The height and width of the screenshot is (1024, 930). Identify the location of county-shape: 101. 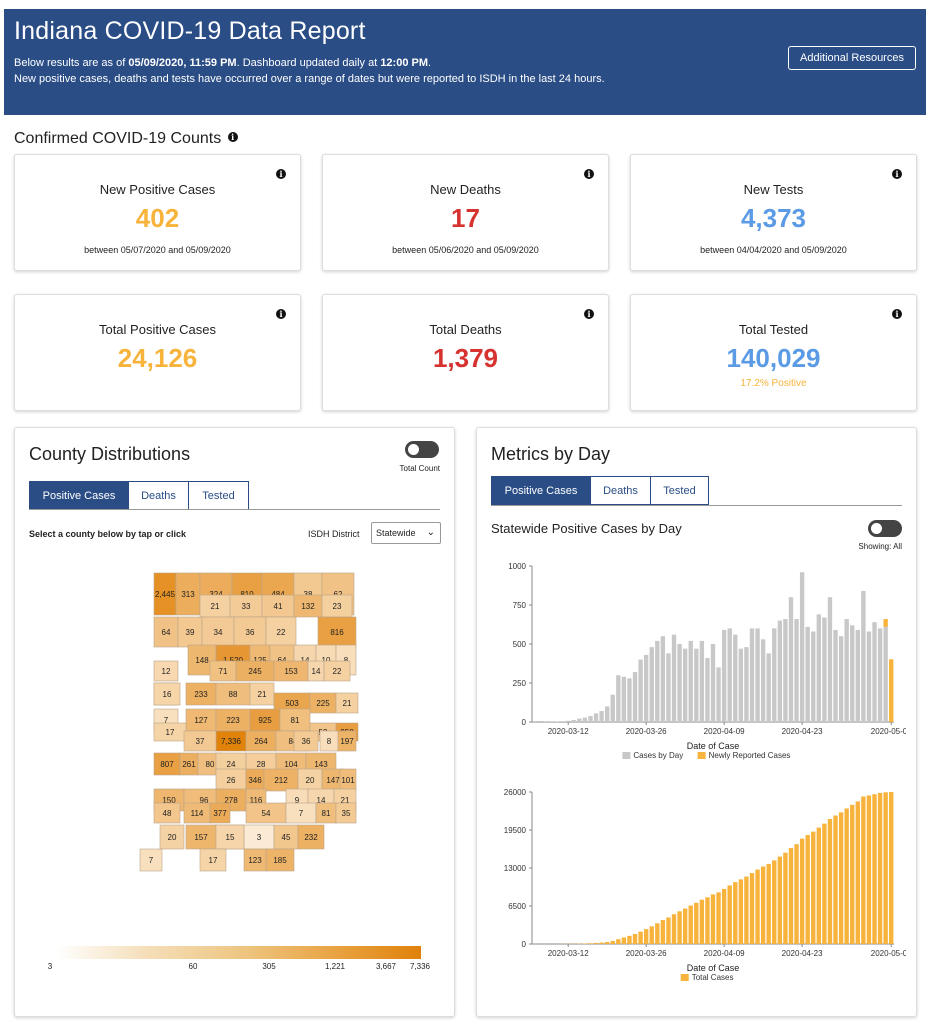
(348, 780).